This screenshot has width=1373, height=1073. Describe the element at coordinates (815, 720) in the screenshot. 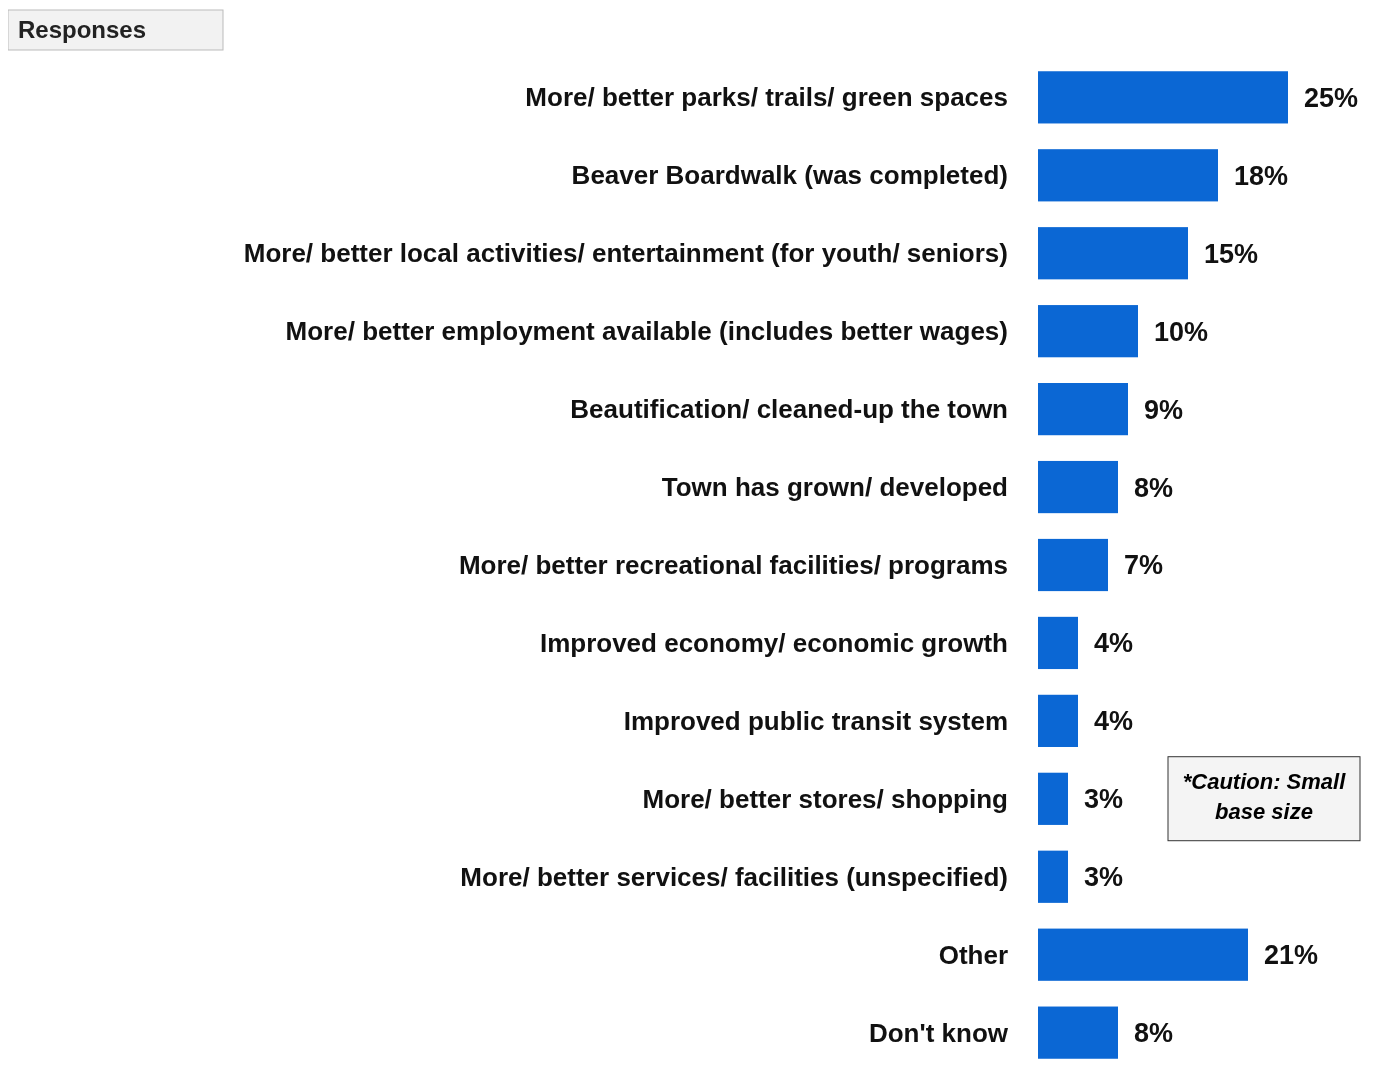

I see `y-tick-label: Improved public transit system` at that location.